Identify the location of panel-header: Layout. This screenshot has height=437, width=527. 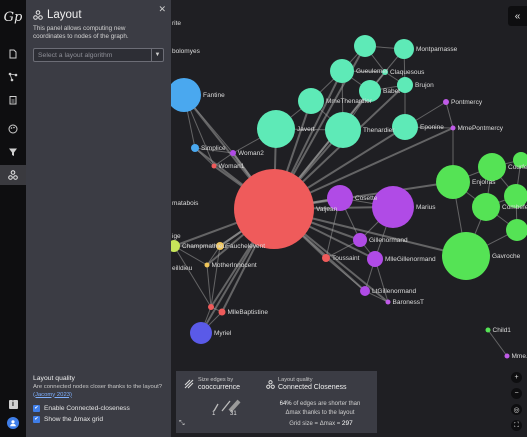
(98, 10).